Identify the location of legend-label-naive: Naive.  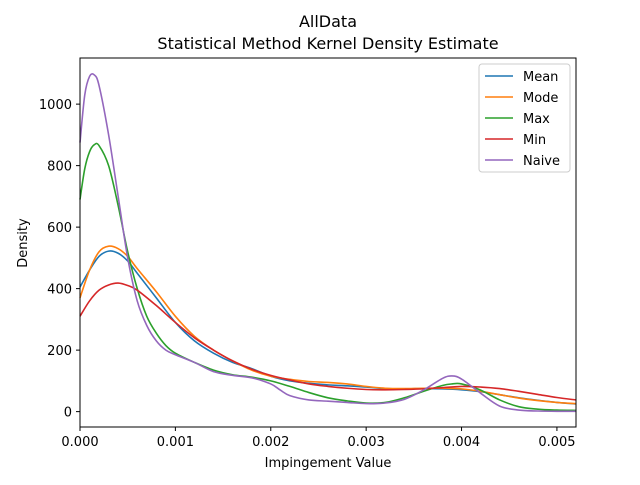
(541, 161).